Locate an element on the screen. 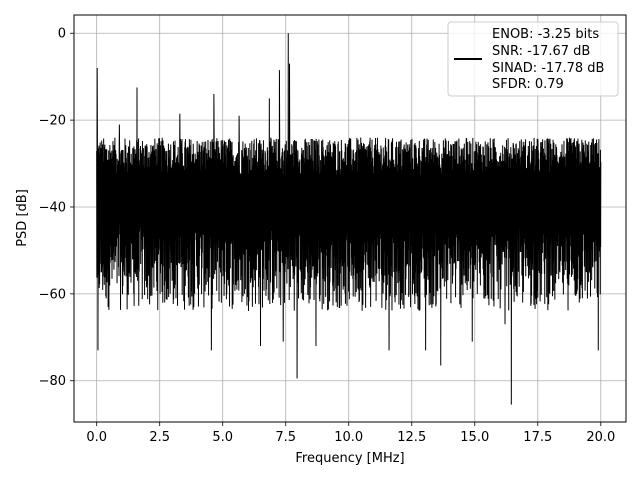 This screenshot has width=640, height=480. x-tick-label: 2.5 is located at coordinates (159, 437).